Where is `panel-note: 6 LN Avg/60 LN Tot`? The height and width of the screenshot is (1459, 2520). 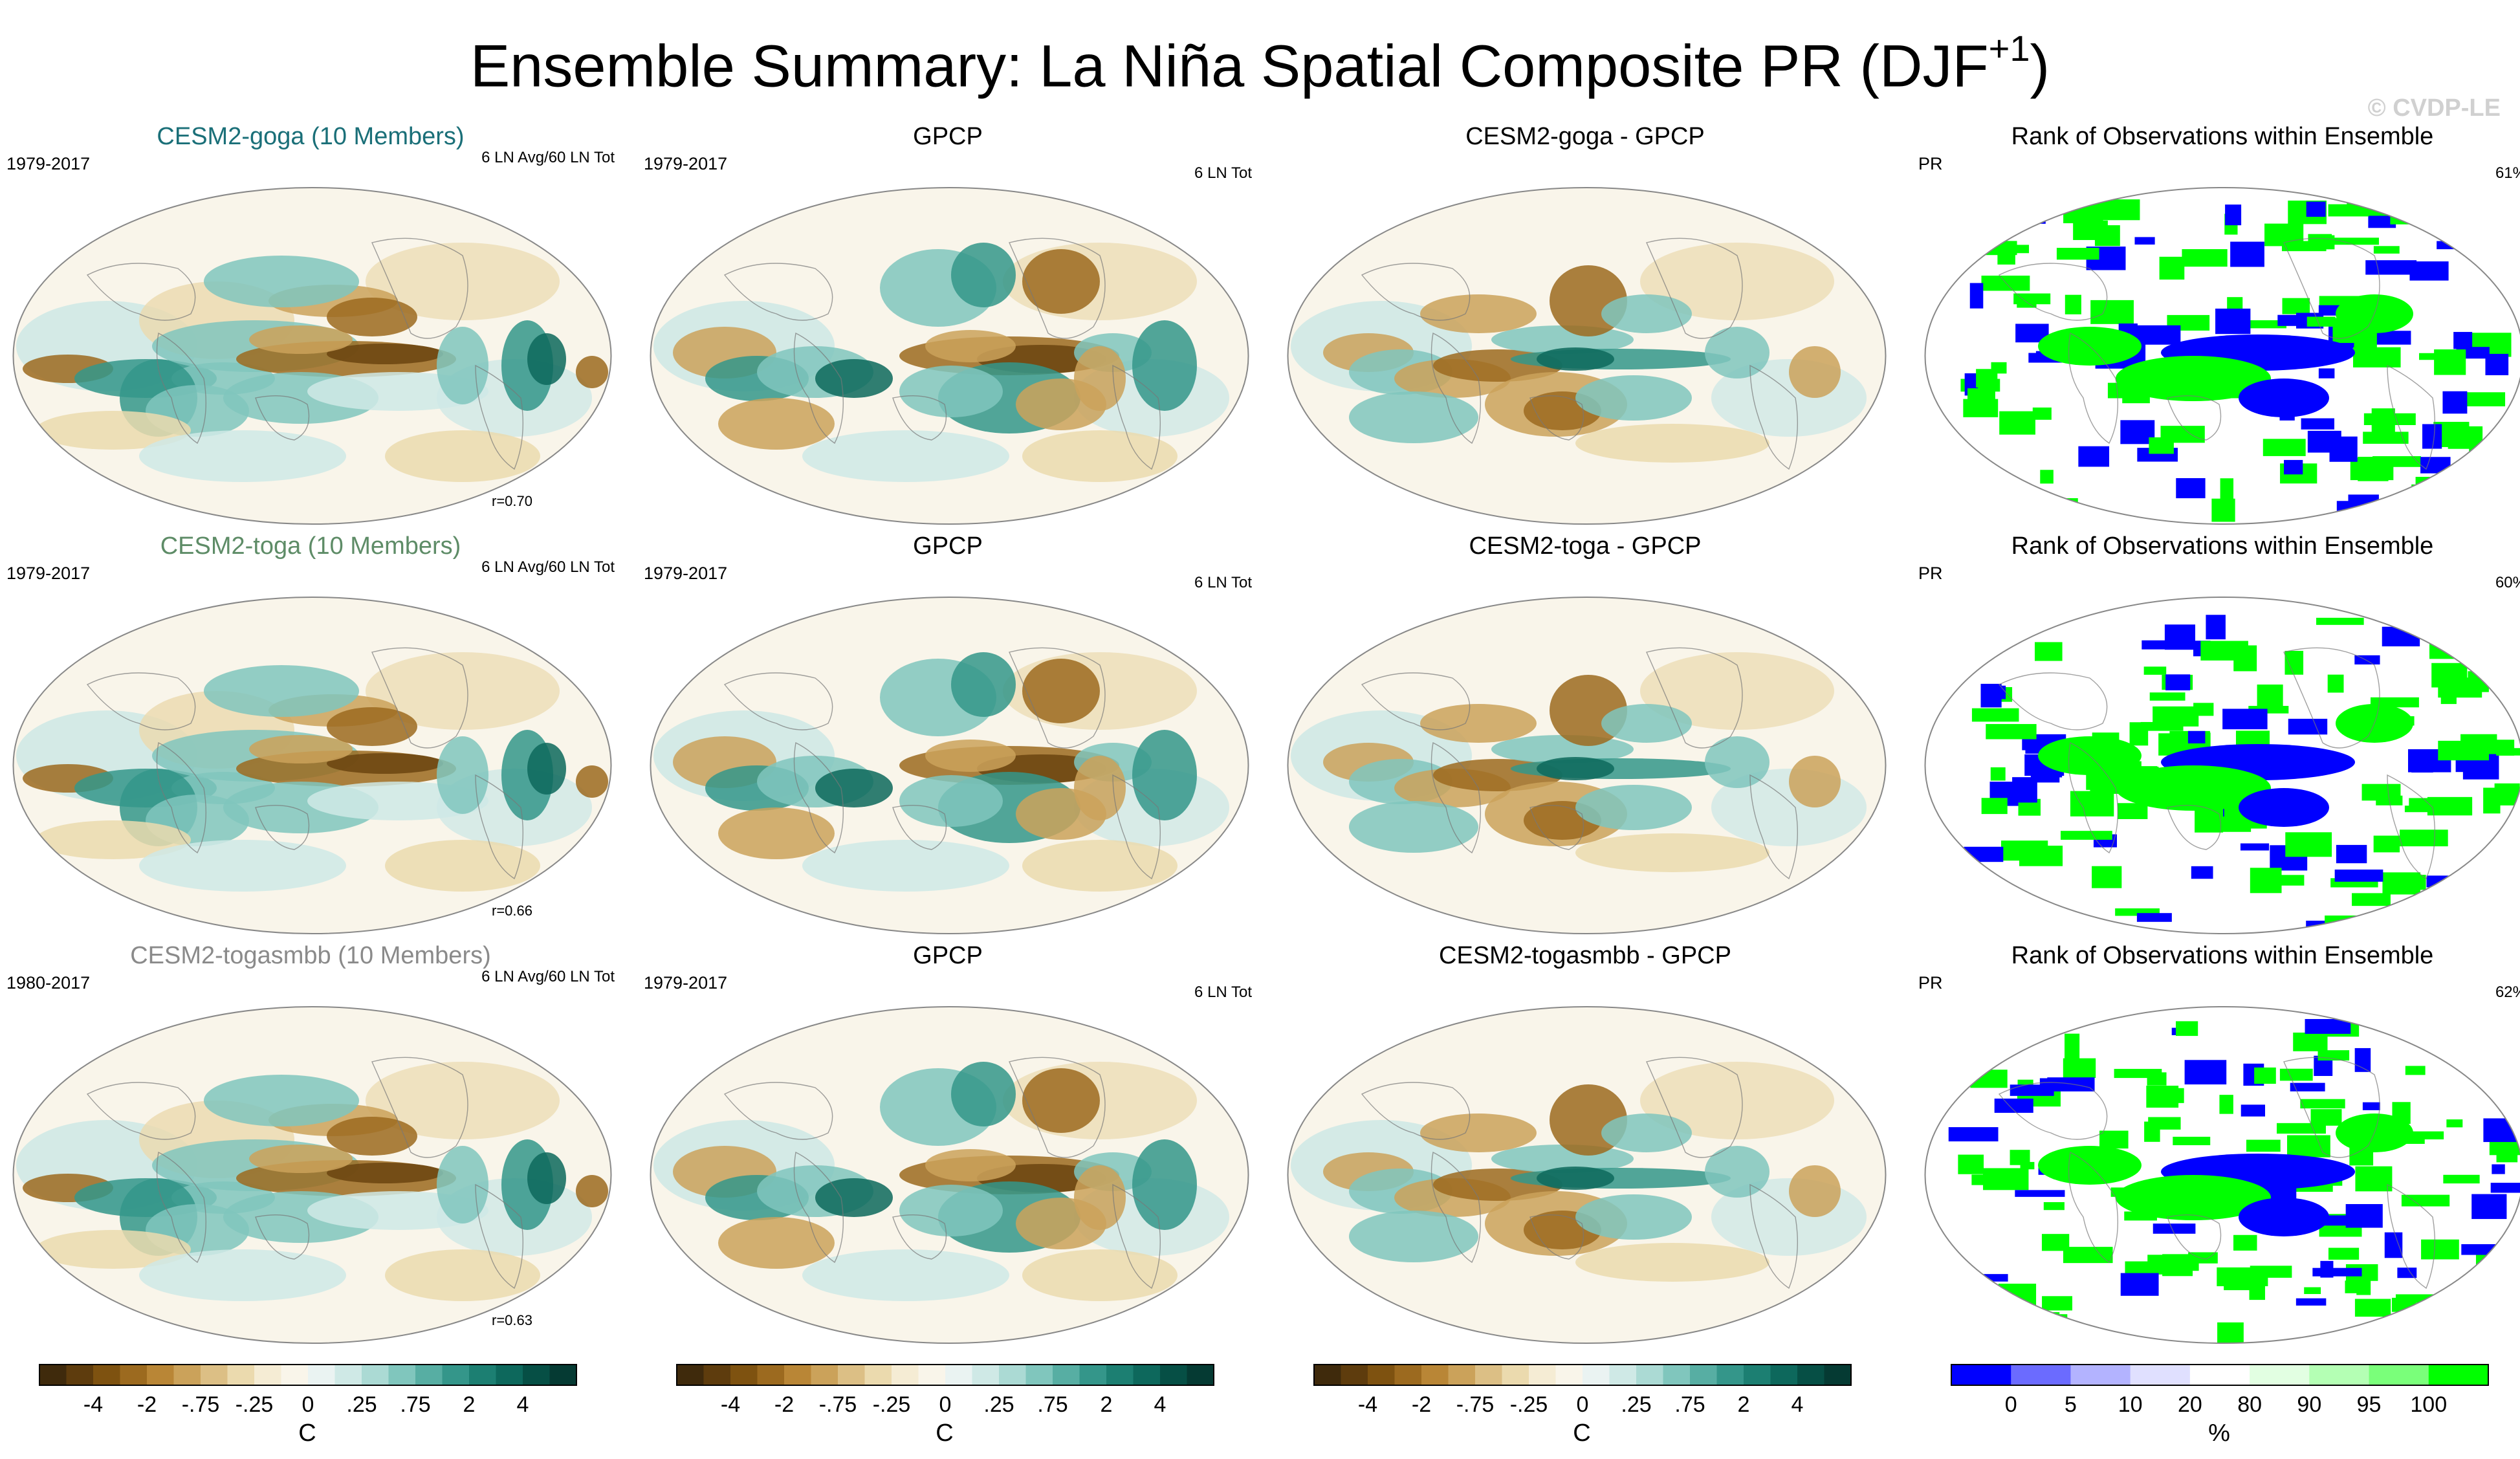
panel-note: 6 LN Avg/60 LN Tot is located at coordinates (548, 567).